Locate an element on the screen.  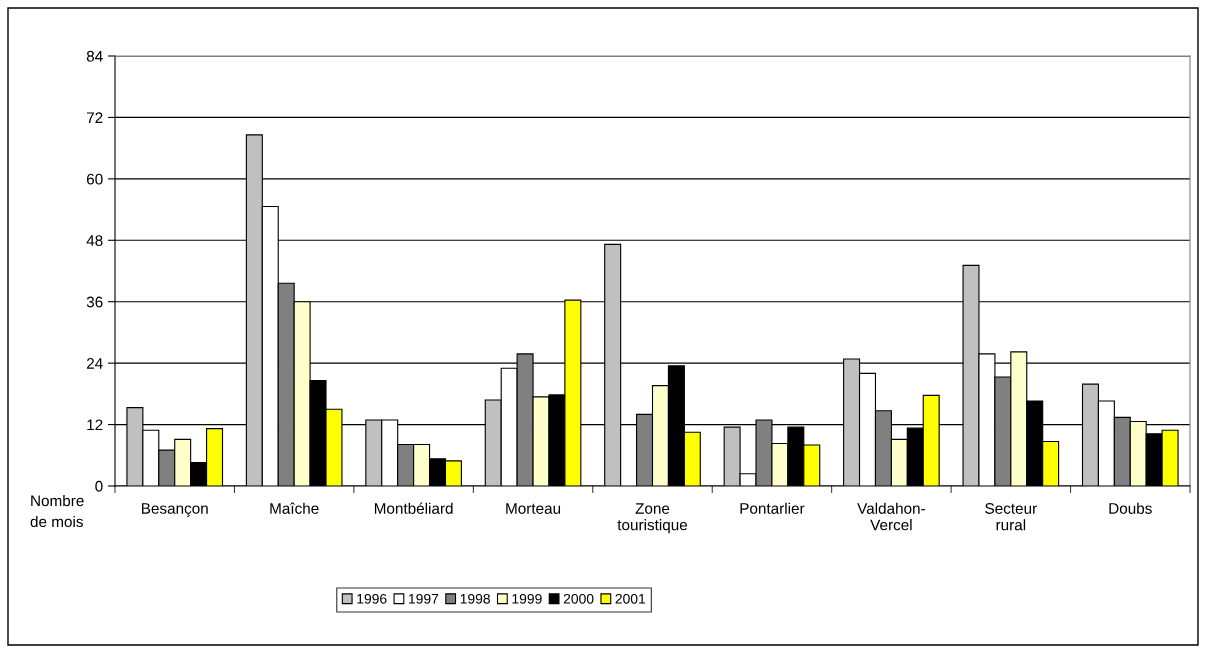
x-tick-label: Valdahon- Vercel is located at coordinates (891, 516).